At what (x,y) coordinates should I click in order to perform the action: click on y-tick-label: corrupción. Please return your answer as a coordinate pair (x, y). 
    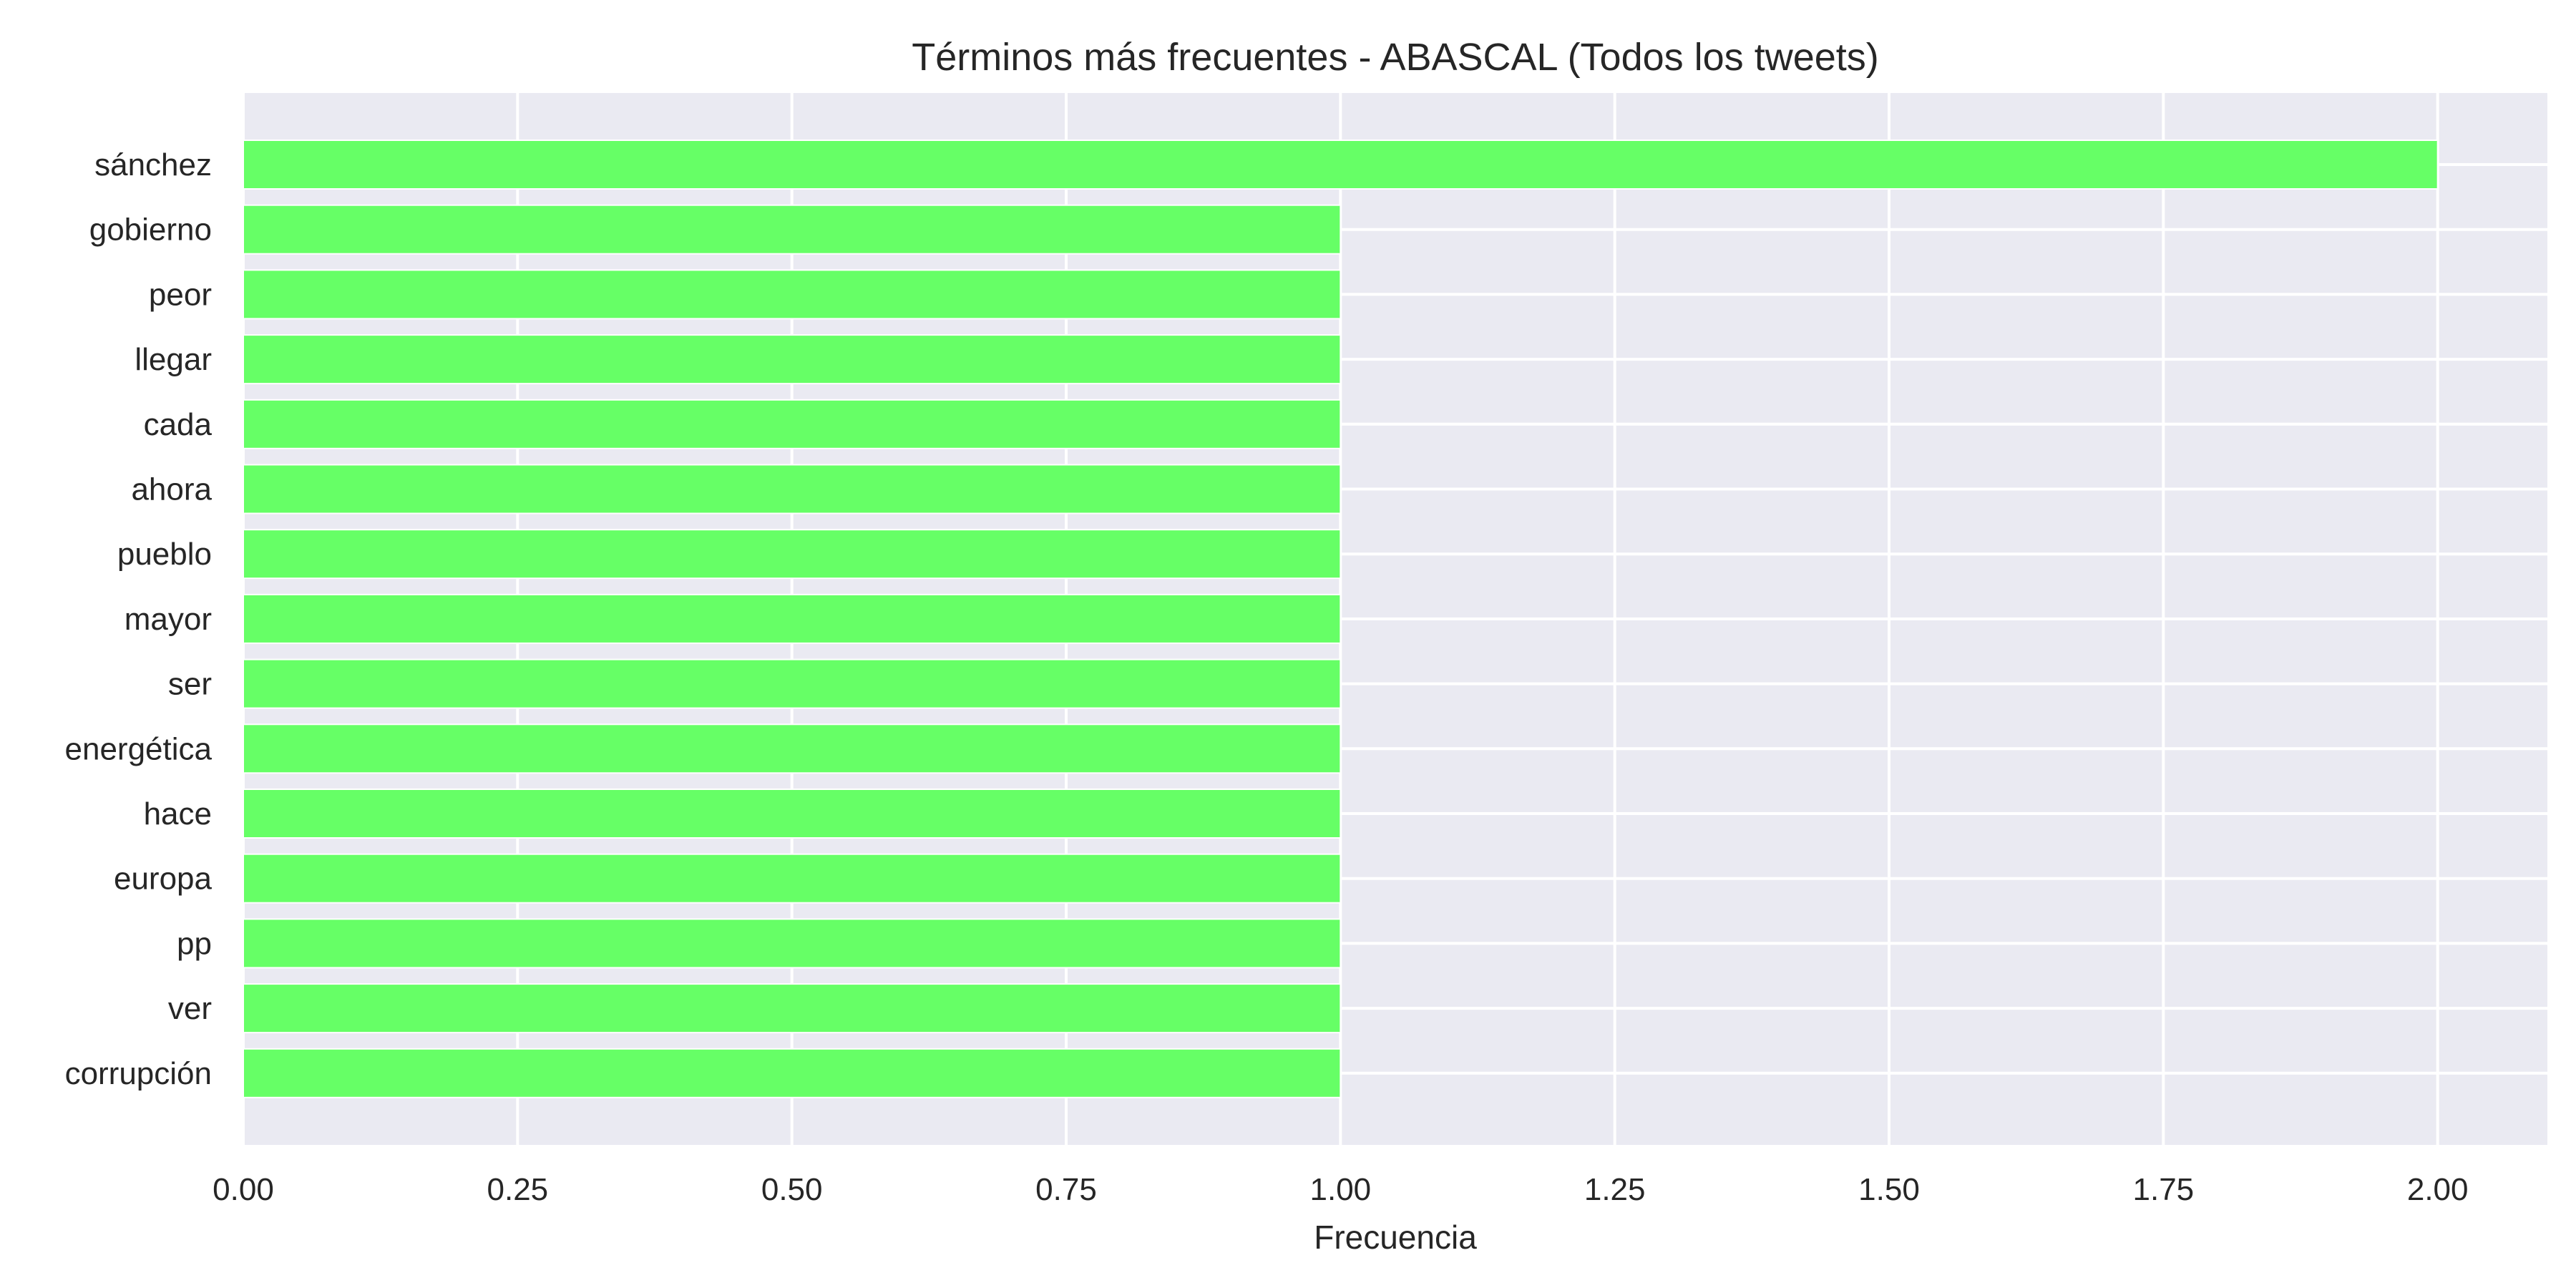
    Looking at the image, I should click on (138, 1073).